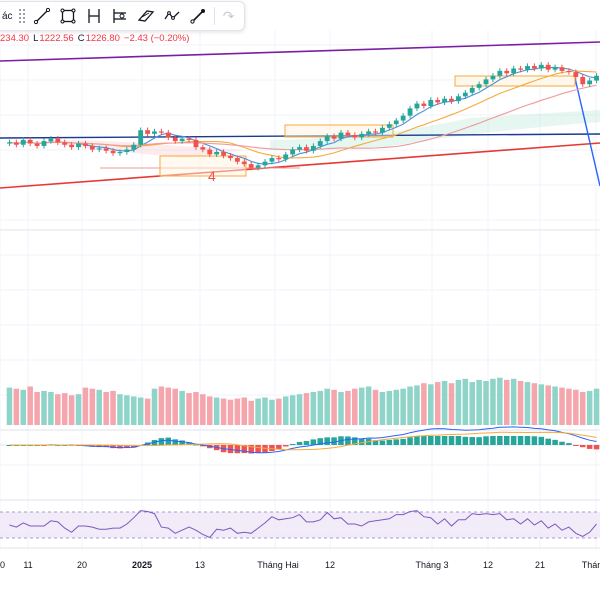 This screenshot has height=600, width=600. Describe the element at coordinates (68, 16) in the screenshot. I see `rectangle-tool` at that location.